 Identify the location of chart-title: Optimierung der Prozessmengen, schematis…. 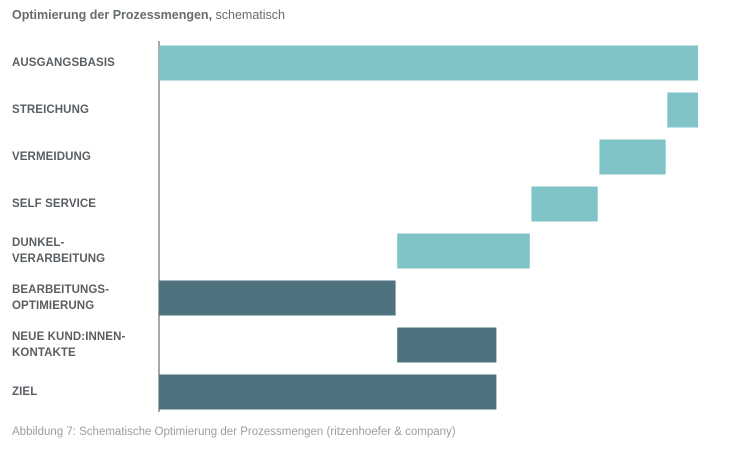
(148, 15).